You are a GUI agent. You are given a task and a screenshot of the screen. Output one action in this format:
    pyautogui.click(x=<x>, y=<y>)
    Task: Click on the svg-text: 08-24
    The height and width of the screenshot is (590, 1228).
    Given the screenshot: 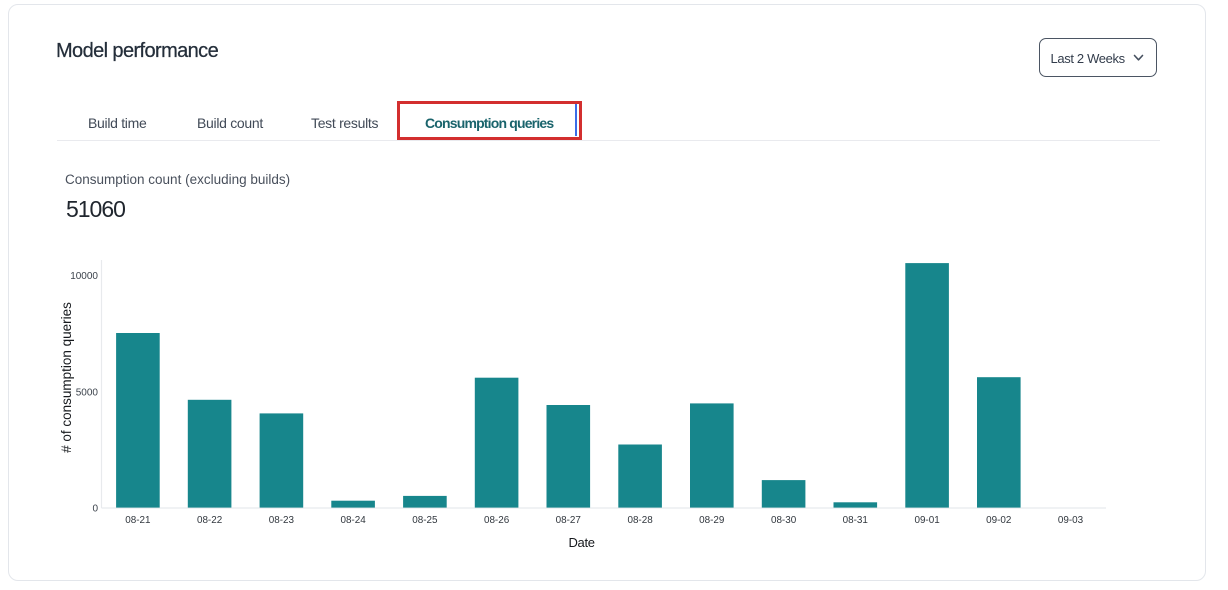 What is the action you would take?
    pyautogui.click(x=353, y=520)
    